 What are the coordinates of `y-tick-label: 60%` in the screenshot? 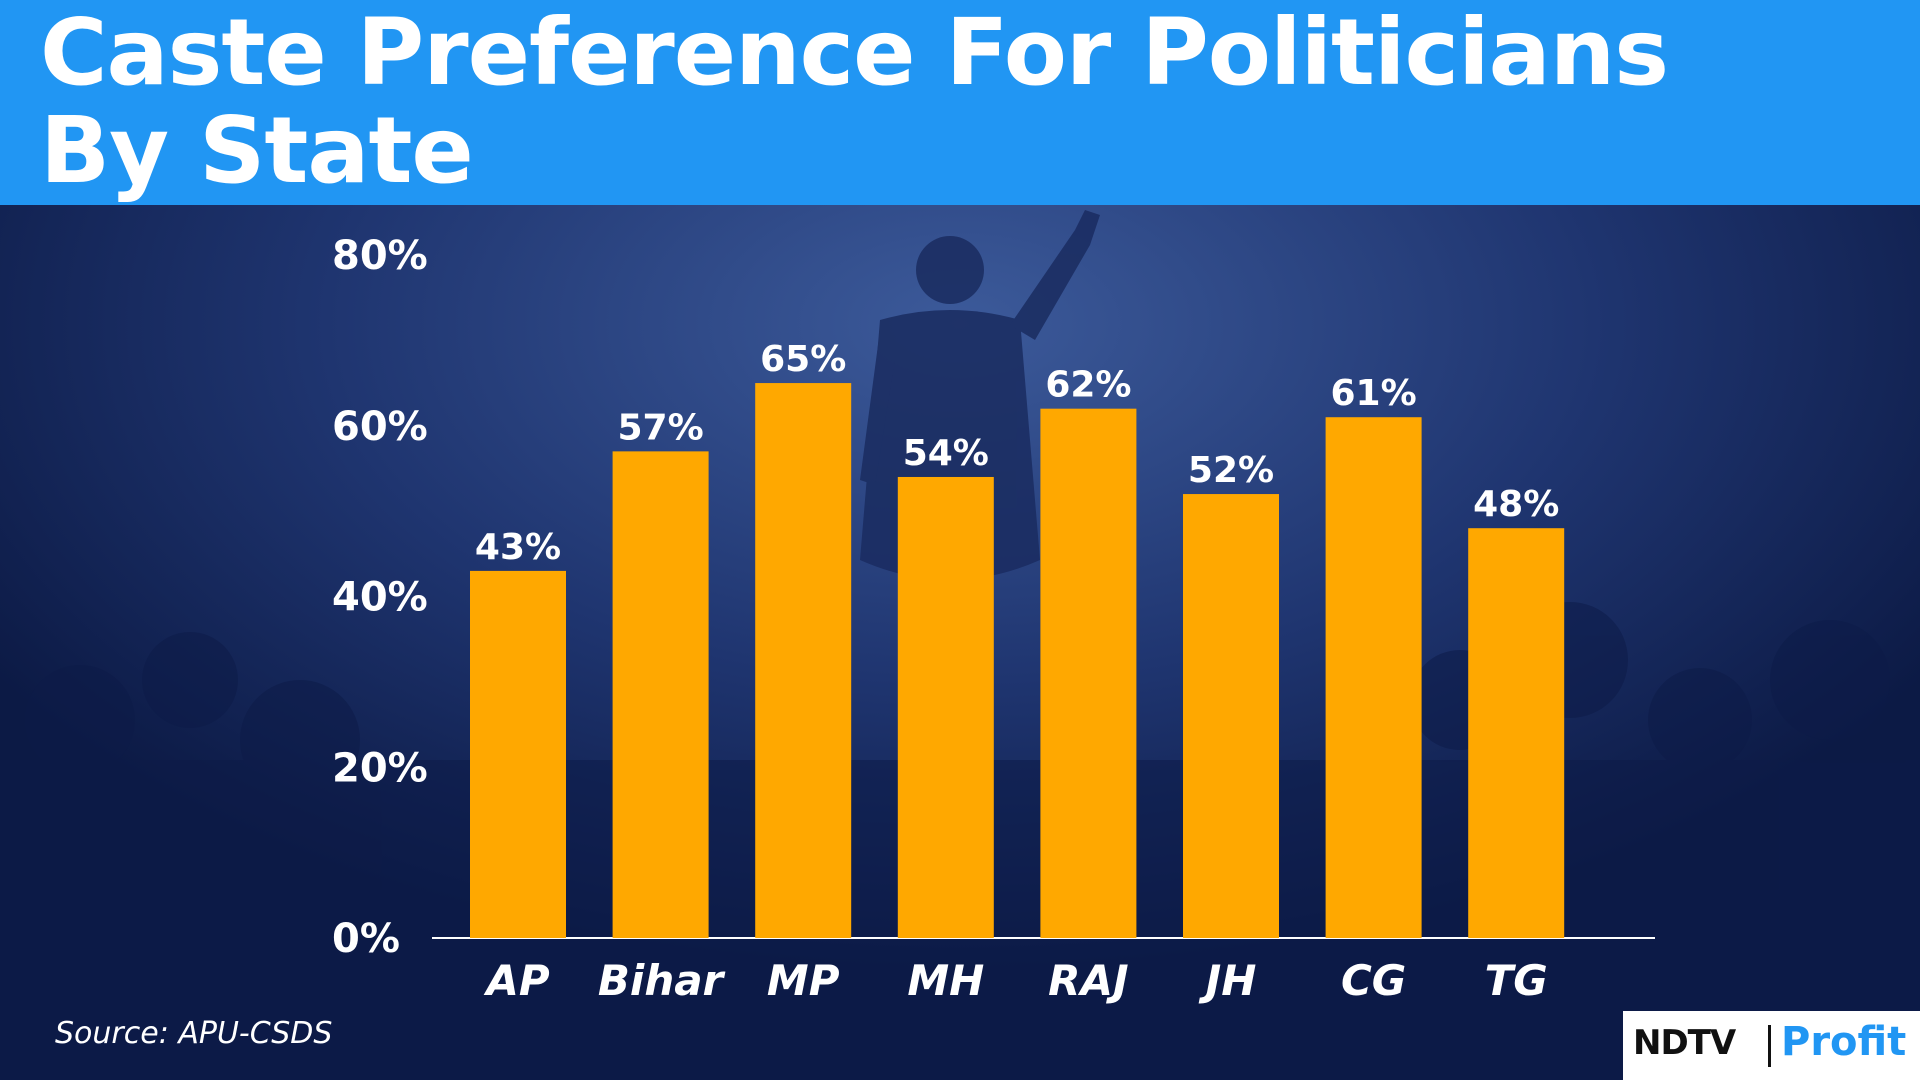 It's located at (380, 427).